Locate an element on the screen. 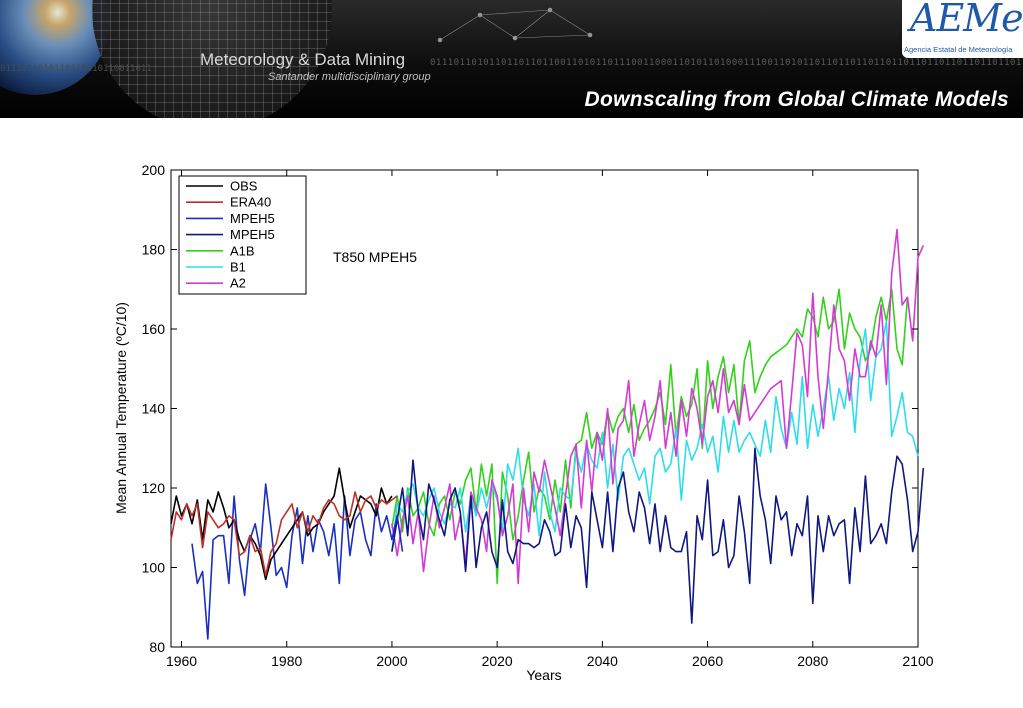  banner-title: Downscaling from Global Climate Models is located at coordinates (796, 99).